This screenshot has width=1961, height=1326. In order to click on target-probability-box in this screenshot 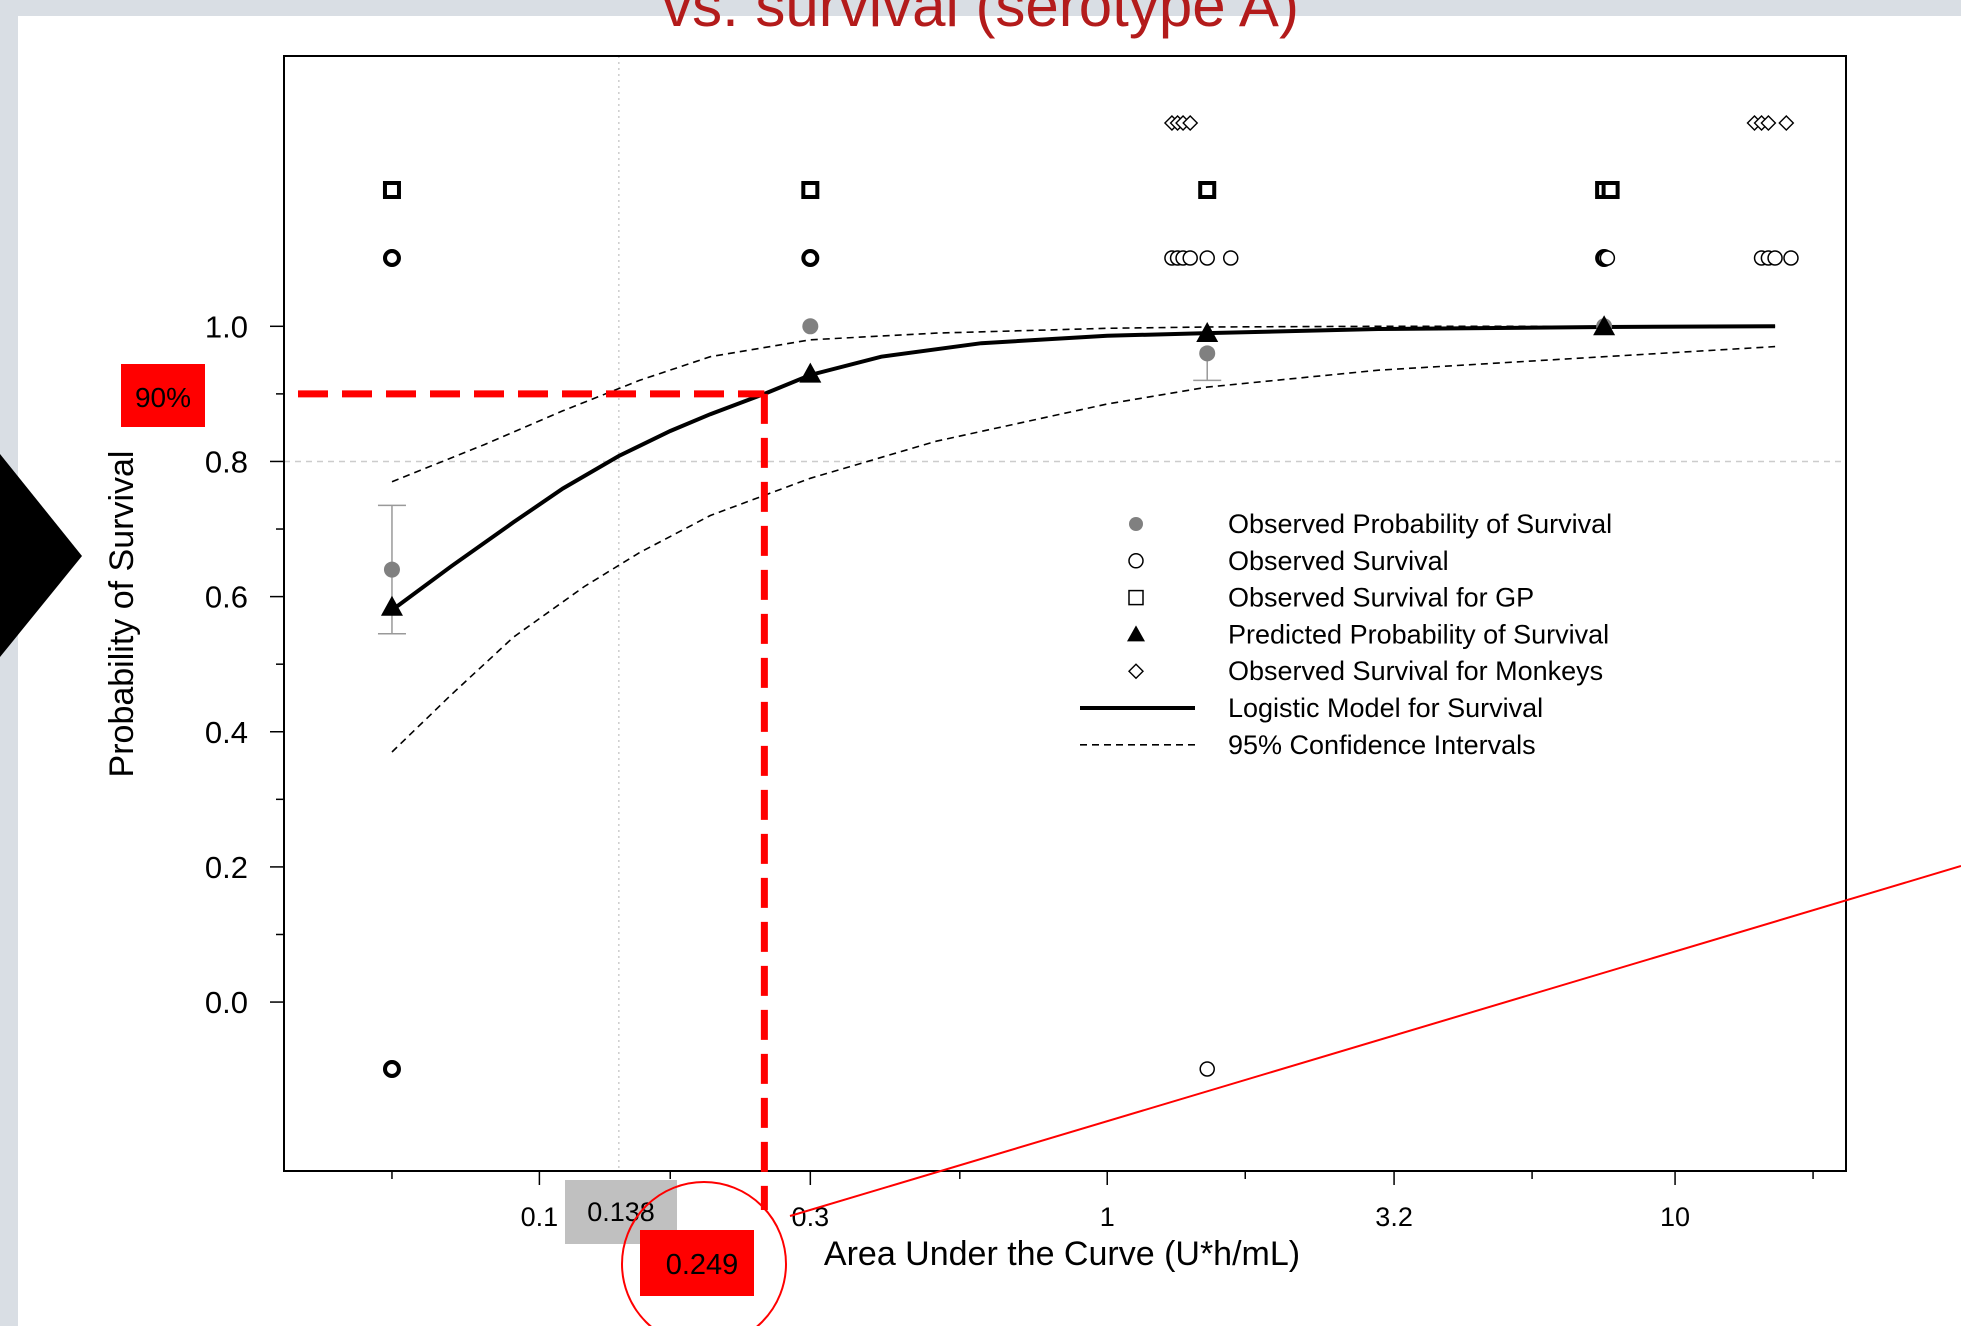, I will do `click(163, 395)`.